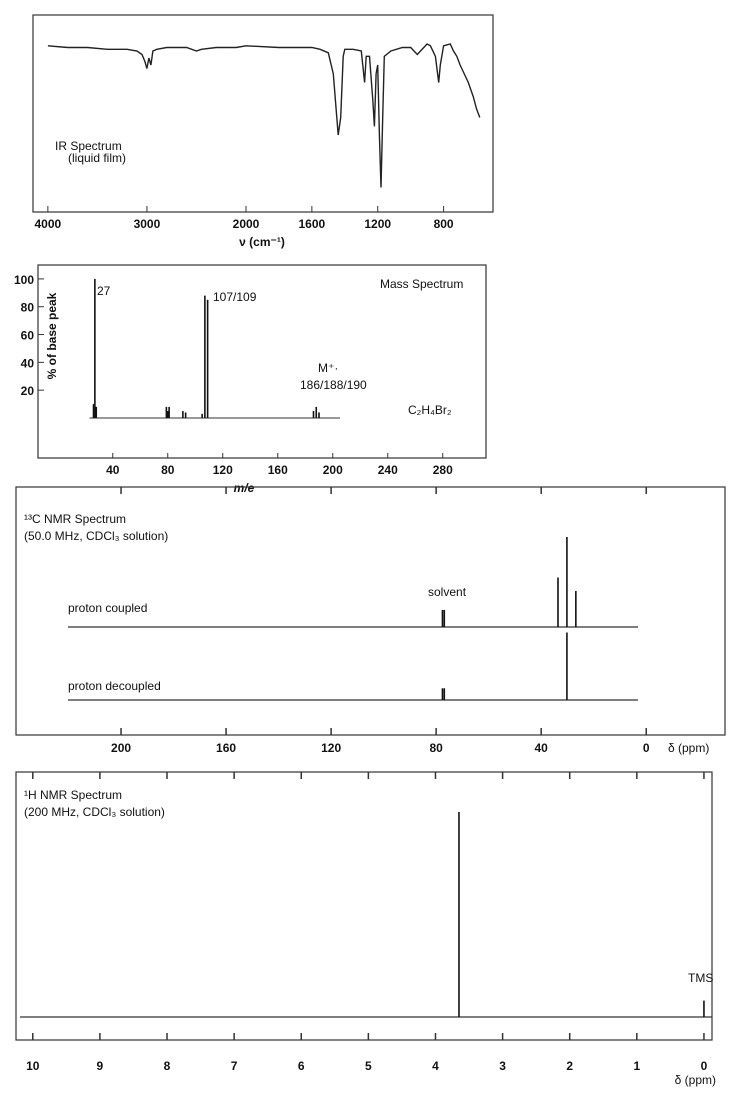 Image resolution: width=742 pixels, height=1102 pixels. What do you see at coordinates (97, 158) in the screenshot?
I see `chart-subtitle: (liquid film)` at bounding box center [97, 158].